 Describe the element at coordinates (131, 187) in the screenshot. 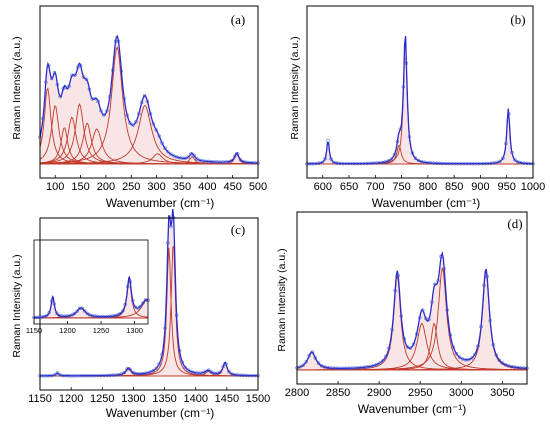

I see `xtick-label: 250` at that location.